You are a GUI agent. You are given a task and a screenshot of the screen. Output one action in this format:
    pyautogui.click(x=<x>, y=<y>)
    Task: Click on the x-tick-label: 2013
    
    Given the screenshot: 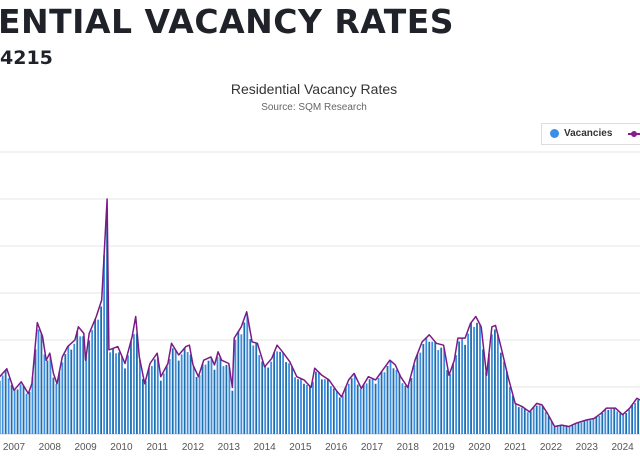 What is the action you would take?
    pyautogui.click(x=229, y=447)
    